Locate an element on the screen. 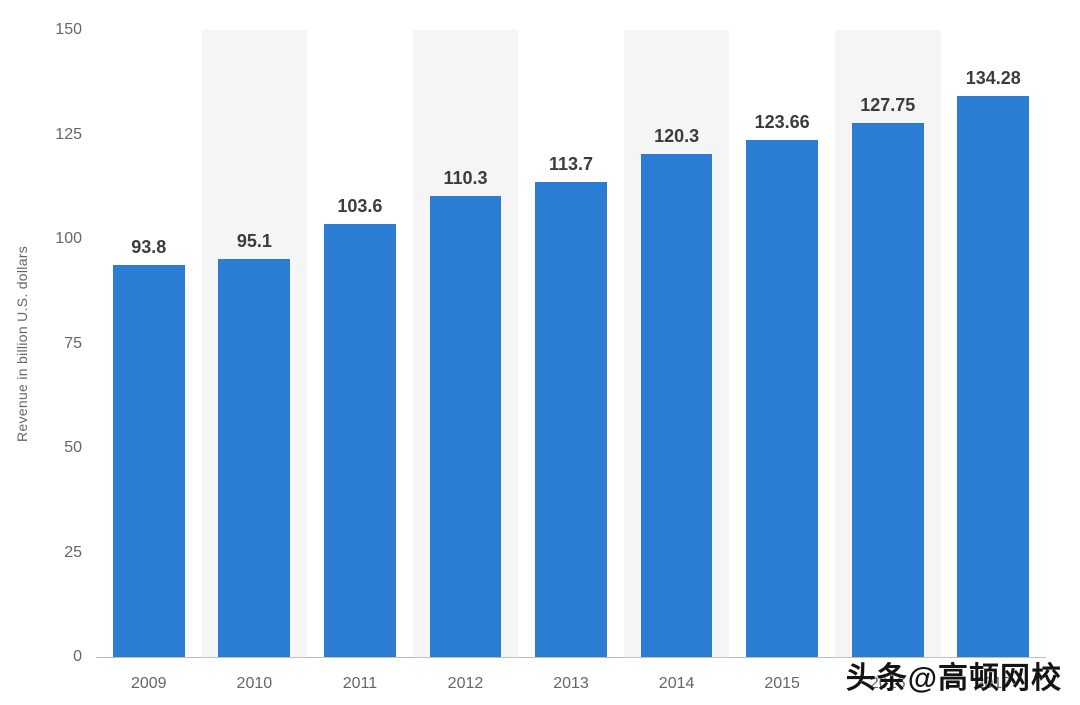  bar-value-label: 123.66 is located at coordinates (782, 122).